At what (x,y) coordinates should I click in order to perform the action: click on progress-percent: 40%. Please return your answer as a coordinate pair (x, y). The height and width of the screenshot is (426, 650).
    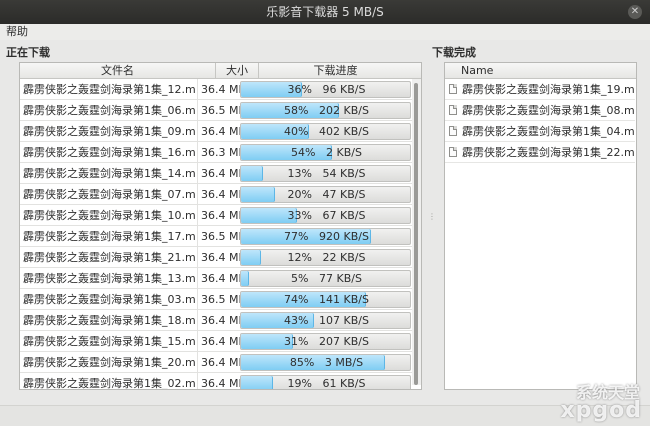
    Looking at the image, I should click on (296, 131).